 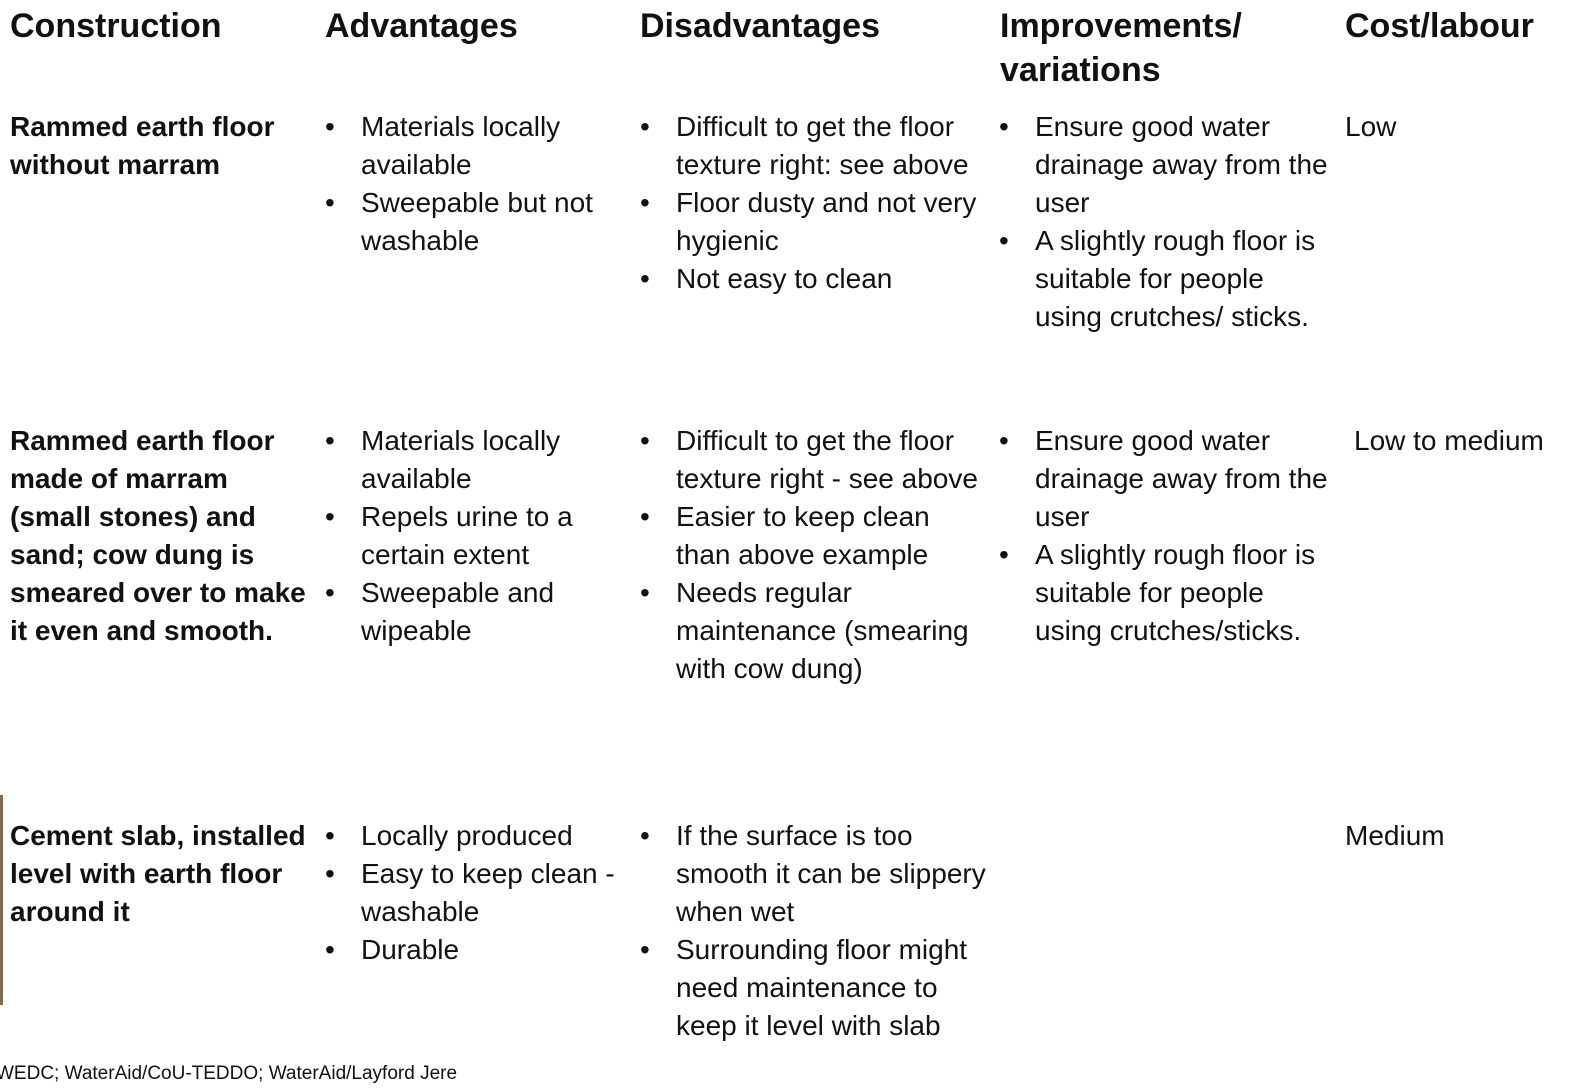 I want to click on column-header: Improvements/ variations, so click(x=1121, y=48).